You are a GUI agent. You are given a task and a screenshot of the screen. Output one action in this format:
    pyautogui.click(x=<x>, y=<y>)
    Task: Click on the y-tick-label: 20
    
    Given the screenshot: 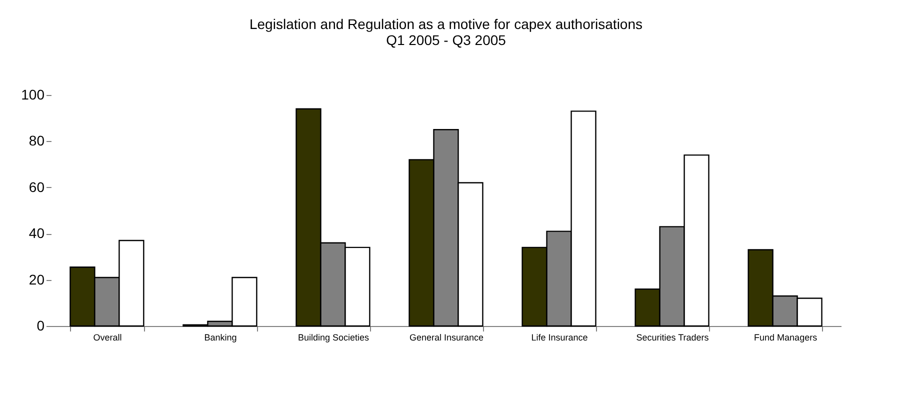 What is the action you would take?
    pyautogui.click(x=36, y=279)
    